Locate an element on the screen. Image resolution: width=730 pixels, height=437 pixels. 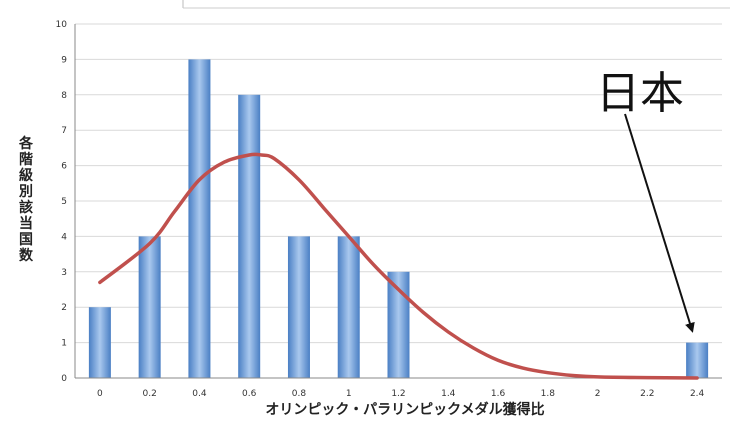
x-axis-title: オリンピック・パラリンピックメダル獲得比 is located at coordinates (404, 409).